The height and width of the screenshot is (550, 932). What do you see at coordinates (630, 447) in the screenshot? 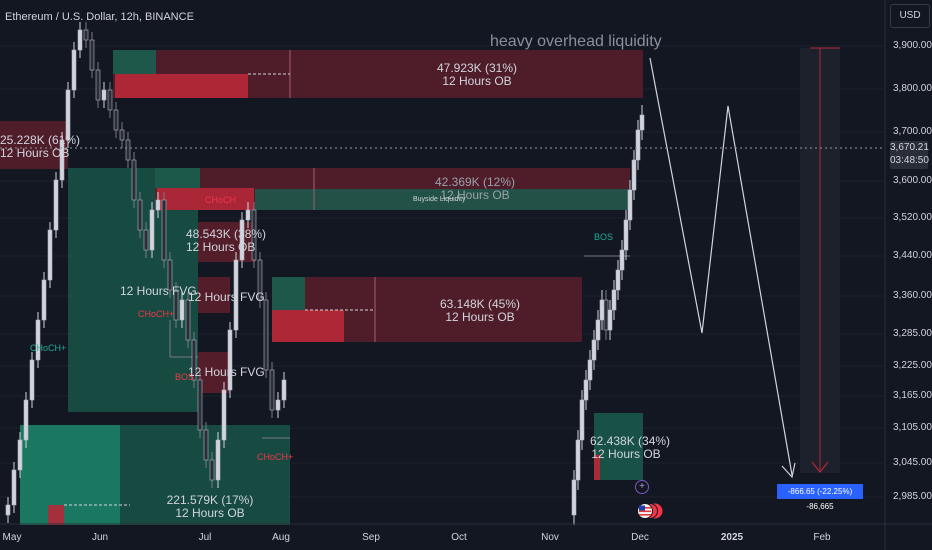
I see `zone-label-ob-62k: 62.438K (34%) 12 Hours OB` at bounding box center [630, 447].